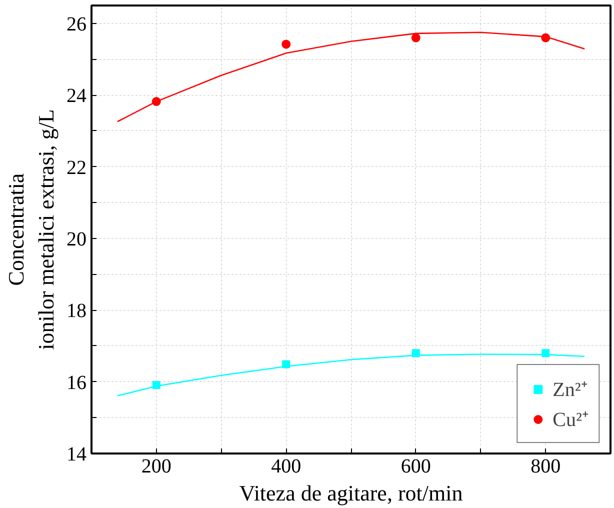 Image resolution: width=614 pixels, height=508 pixels. Describe the element at coordinates (545, 467) in the screenshot. I see `x-tick-label: 800` at that location.